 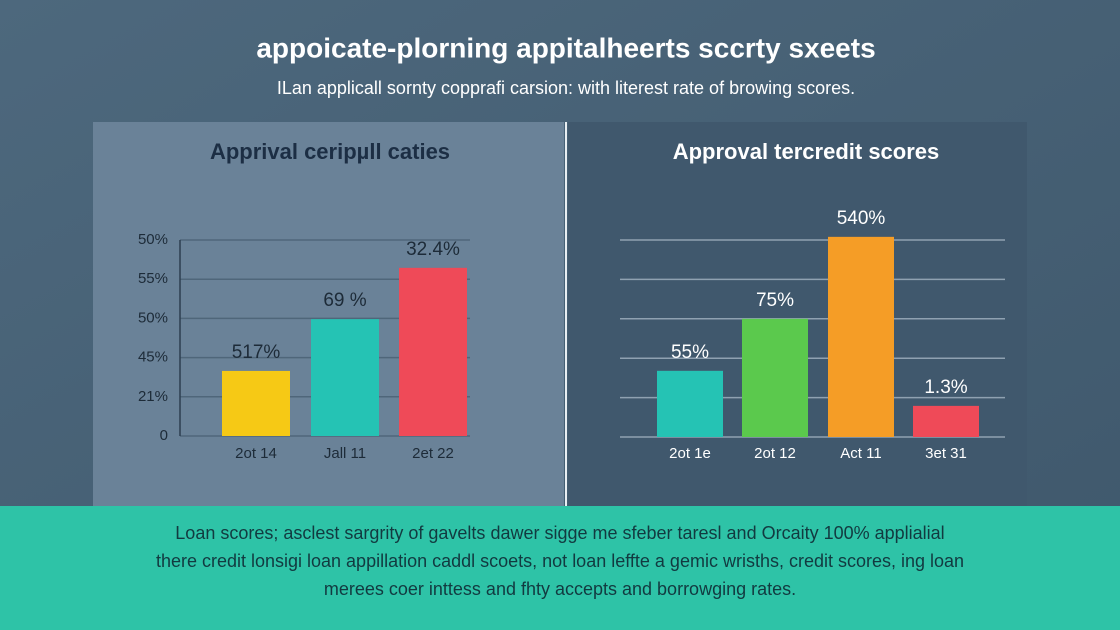 I want to click on y-tick-label: 45%, so click(x=153, y=357).